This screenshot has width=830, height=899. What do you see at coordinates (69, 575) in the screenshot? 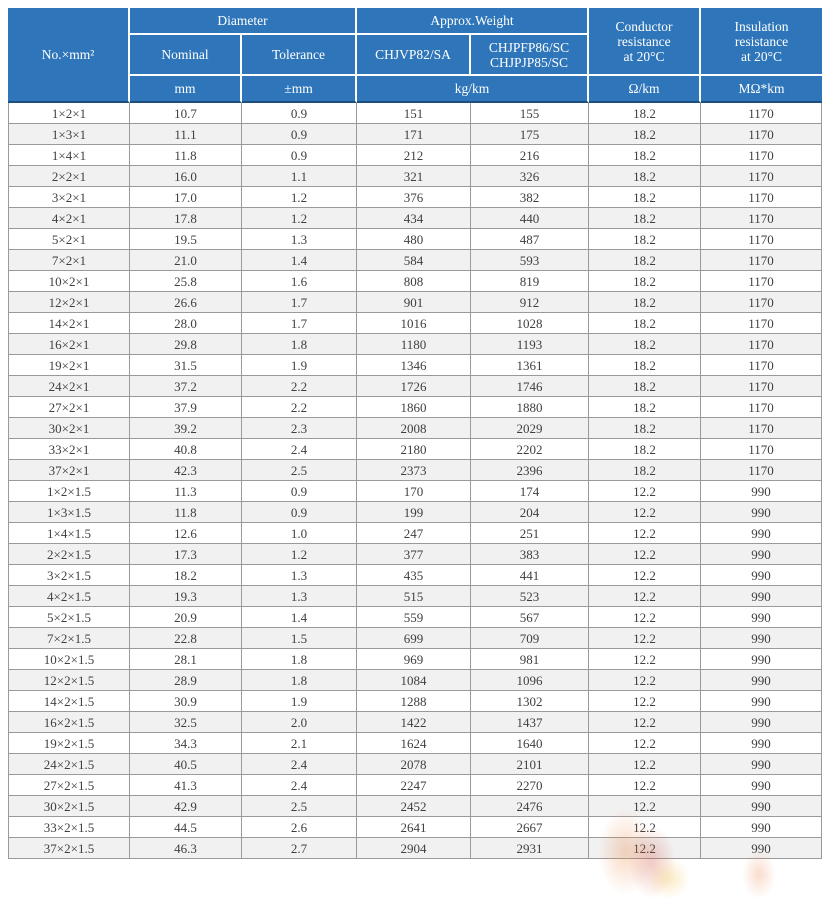
I see `row-label-cell: 3×2×1.5` at bounding box center [69, 575].